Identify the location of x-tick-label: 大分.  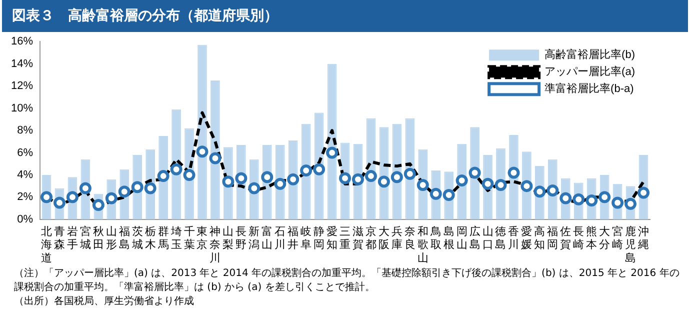
(604, 238).